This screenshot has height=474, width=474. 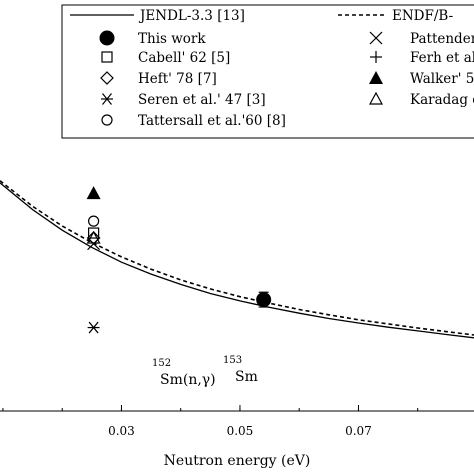 What do you see at coordinates (442, 39) in the screenshot?
I see `legend-label: Pattenden` at bounding box center [442, 39].